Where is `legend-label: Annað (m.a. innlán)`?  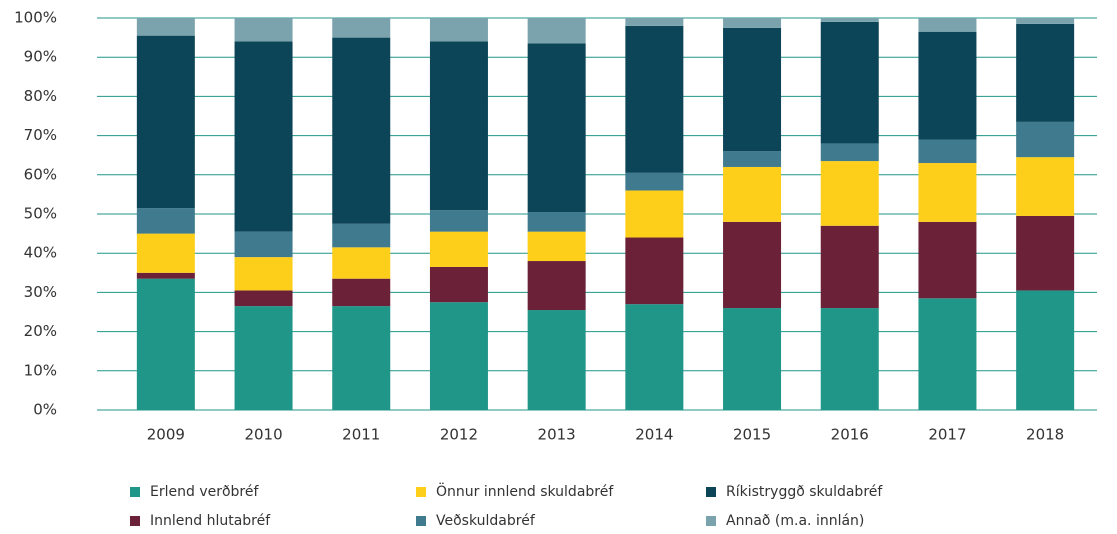
legend-label: Annað (m.a. innlán) is located at coordinates (795, 521).